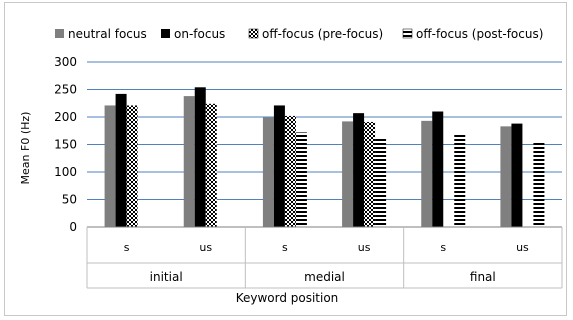 The image size is (573, 320). Describe the element at coordinates (107, 34) in the screenshot. I see `legend-label: neutral focus` at that location.